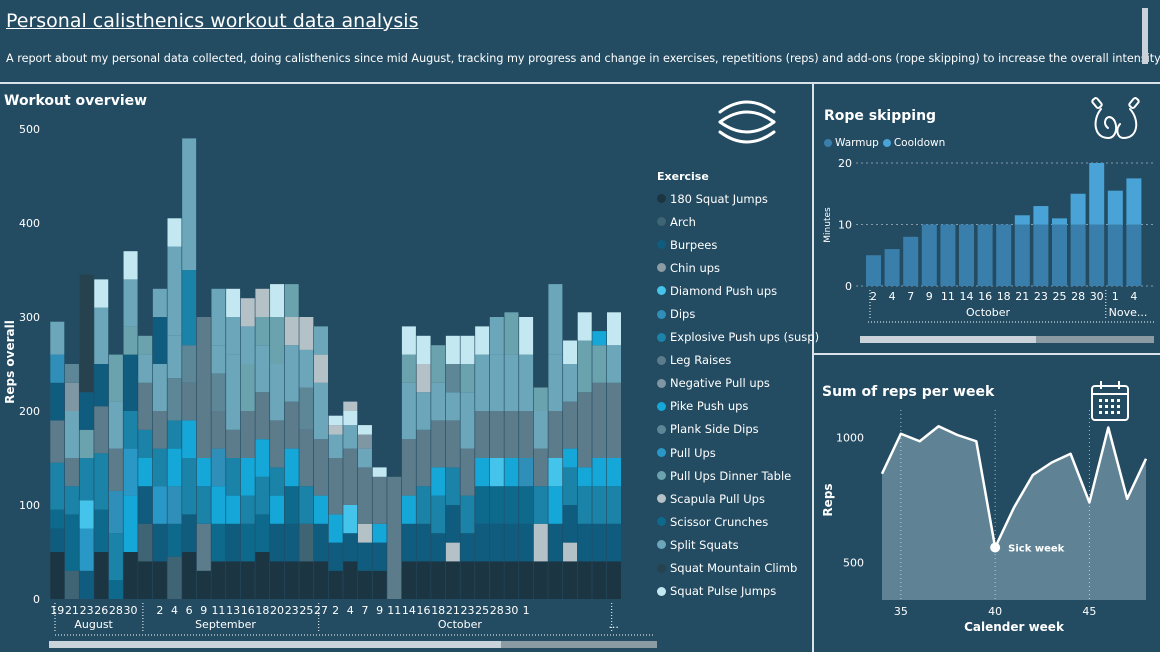  Describe the element at coordinates (734, 568) in the screenshot. I see `legend-label: Squat Mountain Climb` at that location.